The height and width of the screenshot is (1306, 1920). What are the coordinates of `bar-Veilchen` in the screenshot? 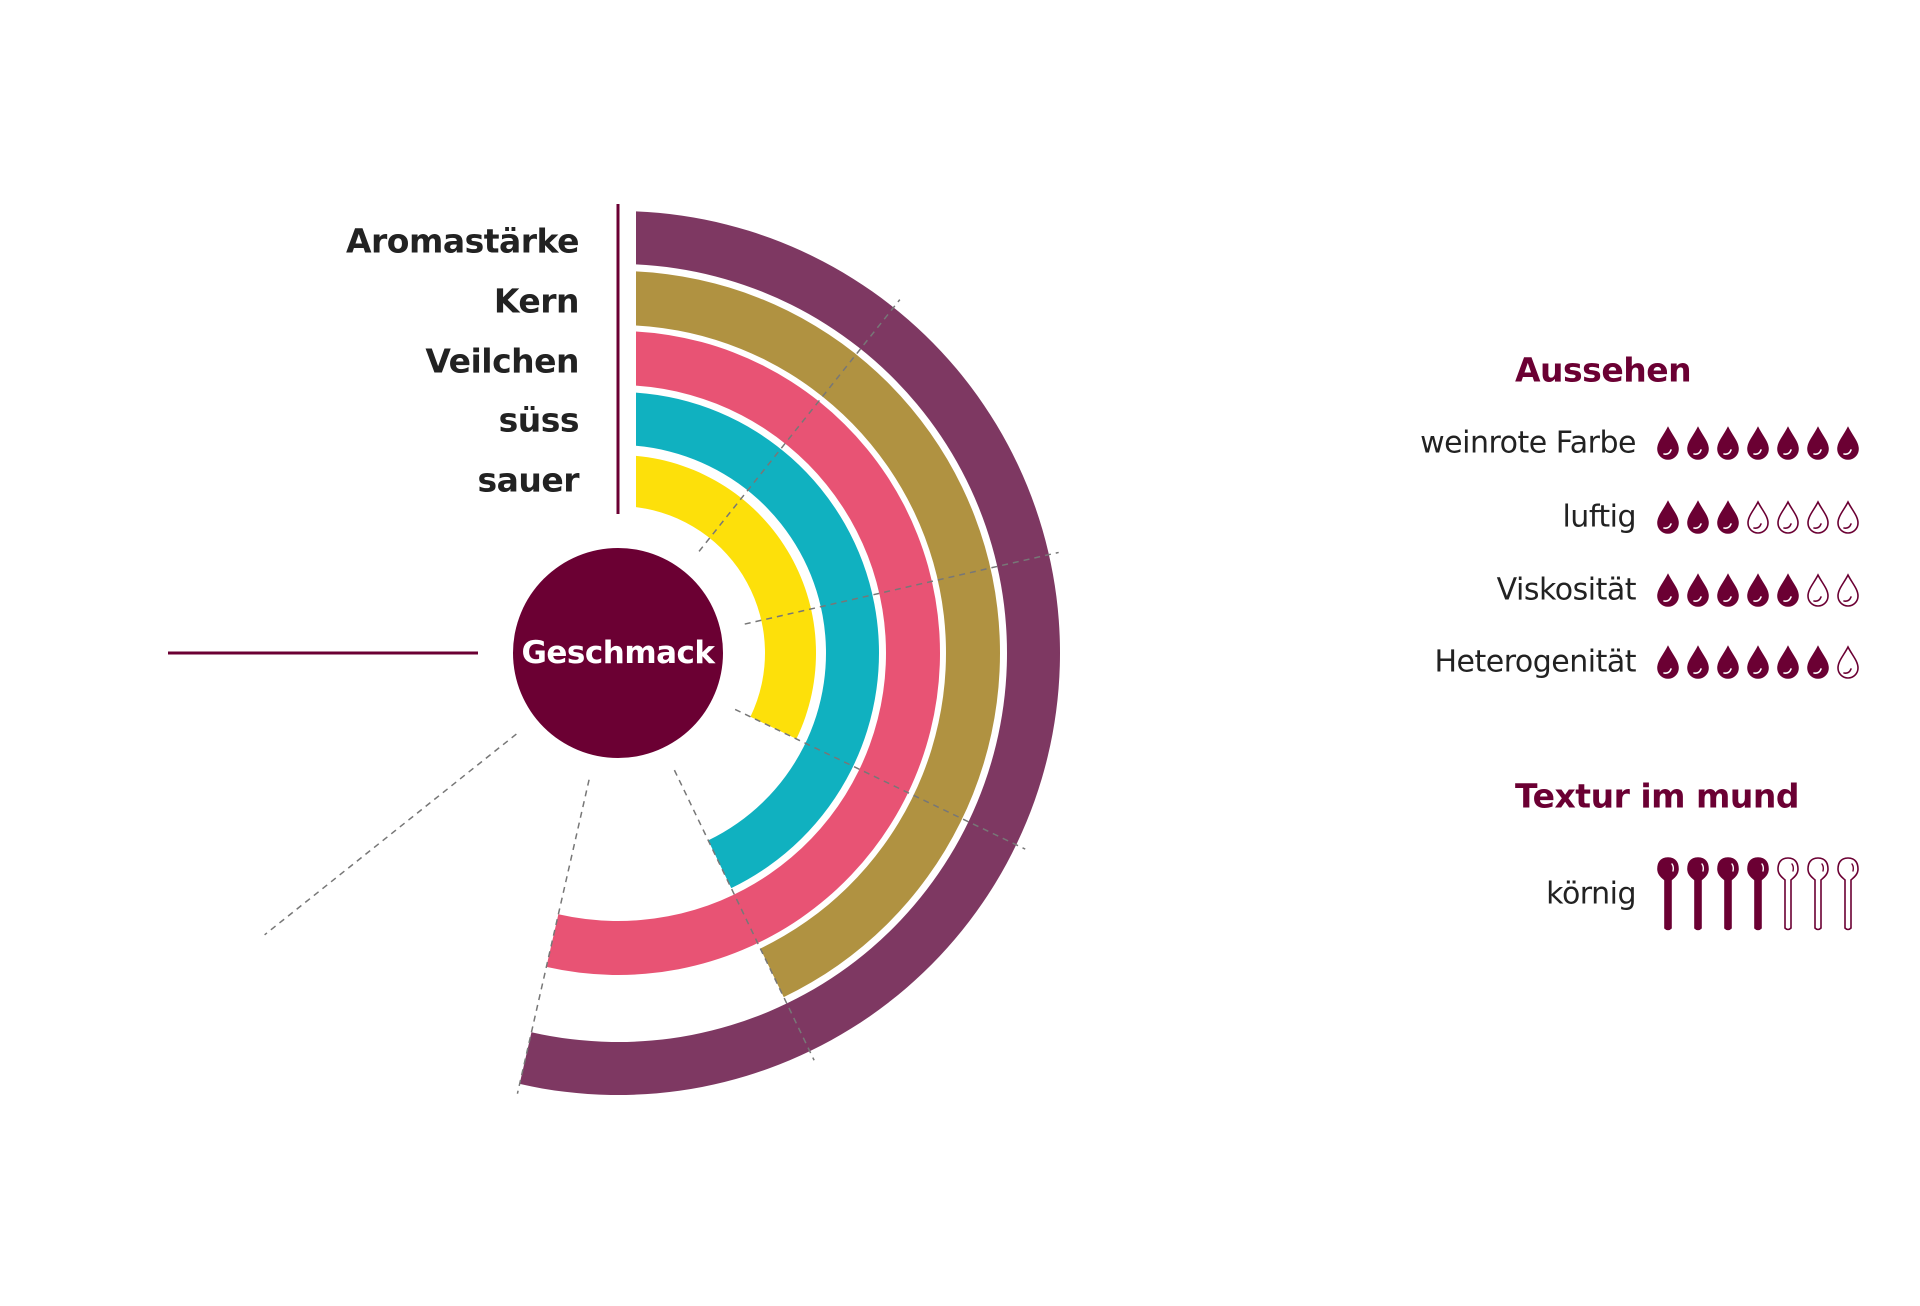 It's located at (743, 653).